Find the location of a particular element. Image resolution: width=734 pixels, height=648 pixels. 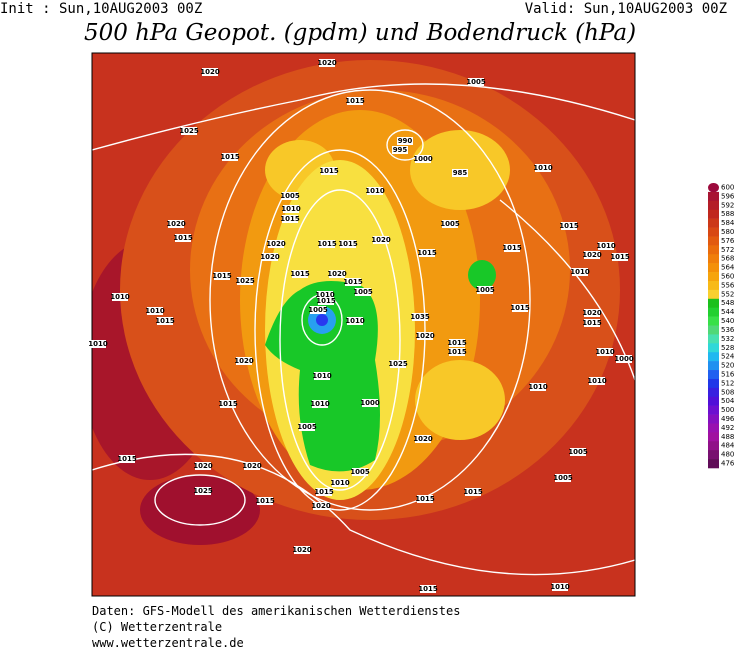

colorbar-label: 516 is located at coordinates (727, 374).